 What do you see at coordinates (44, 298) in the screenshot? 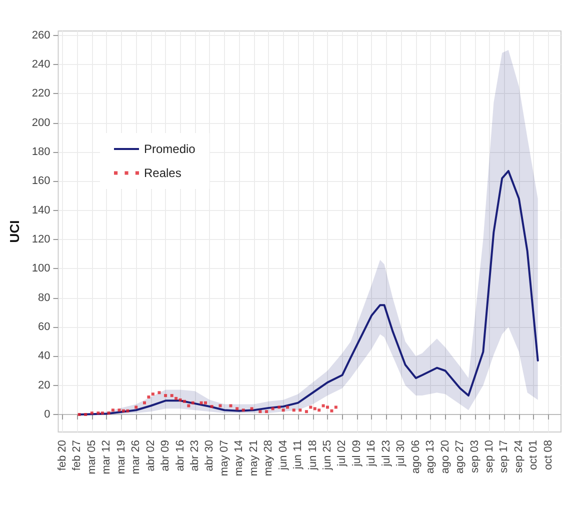
I see `y-tick-label: 80` at bounding box center [44, 298].